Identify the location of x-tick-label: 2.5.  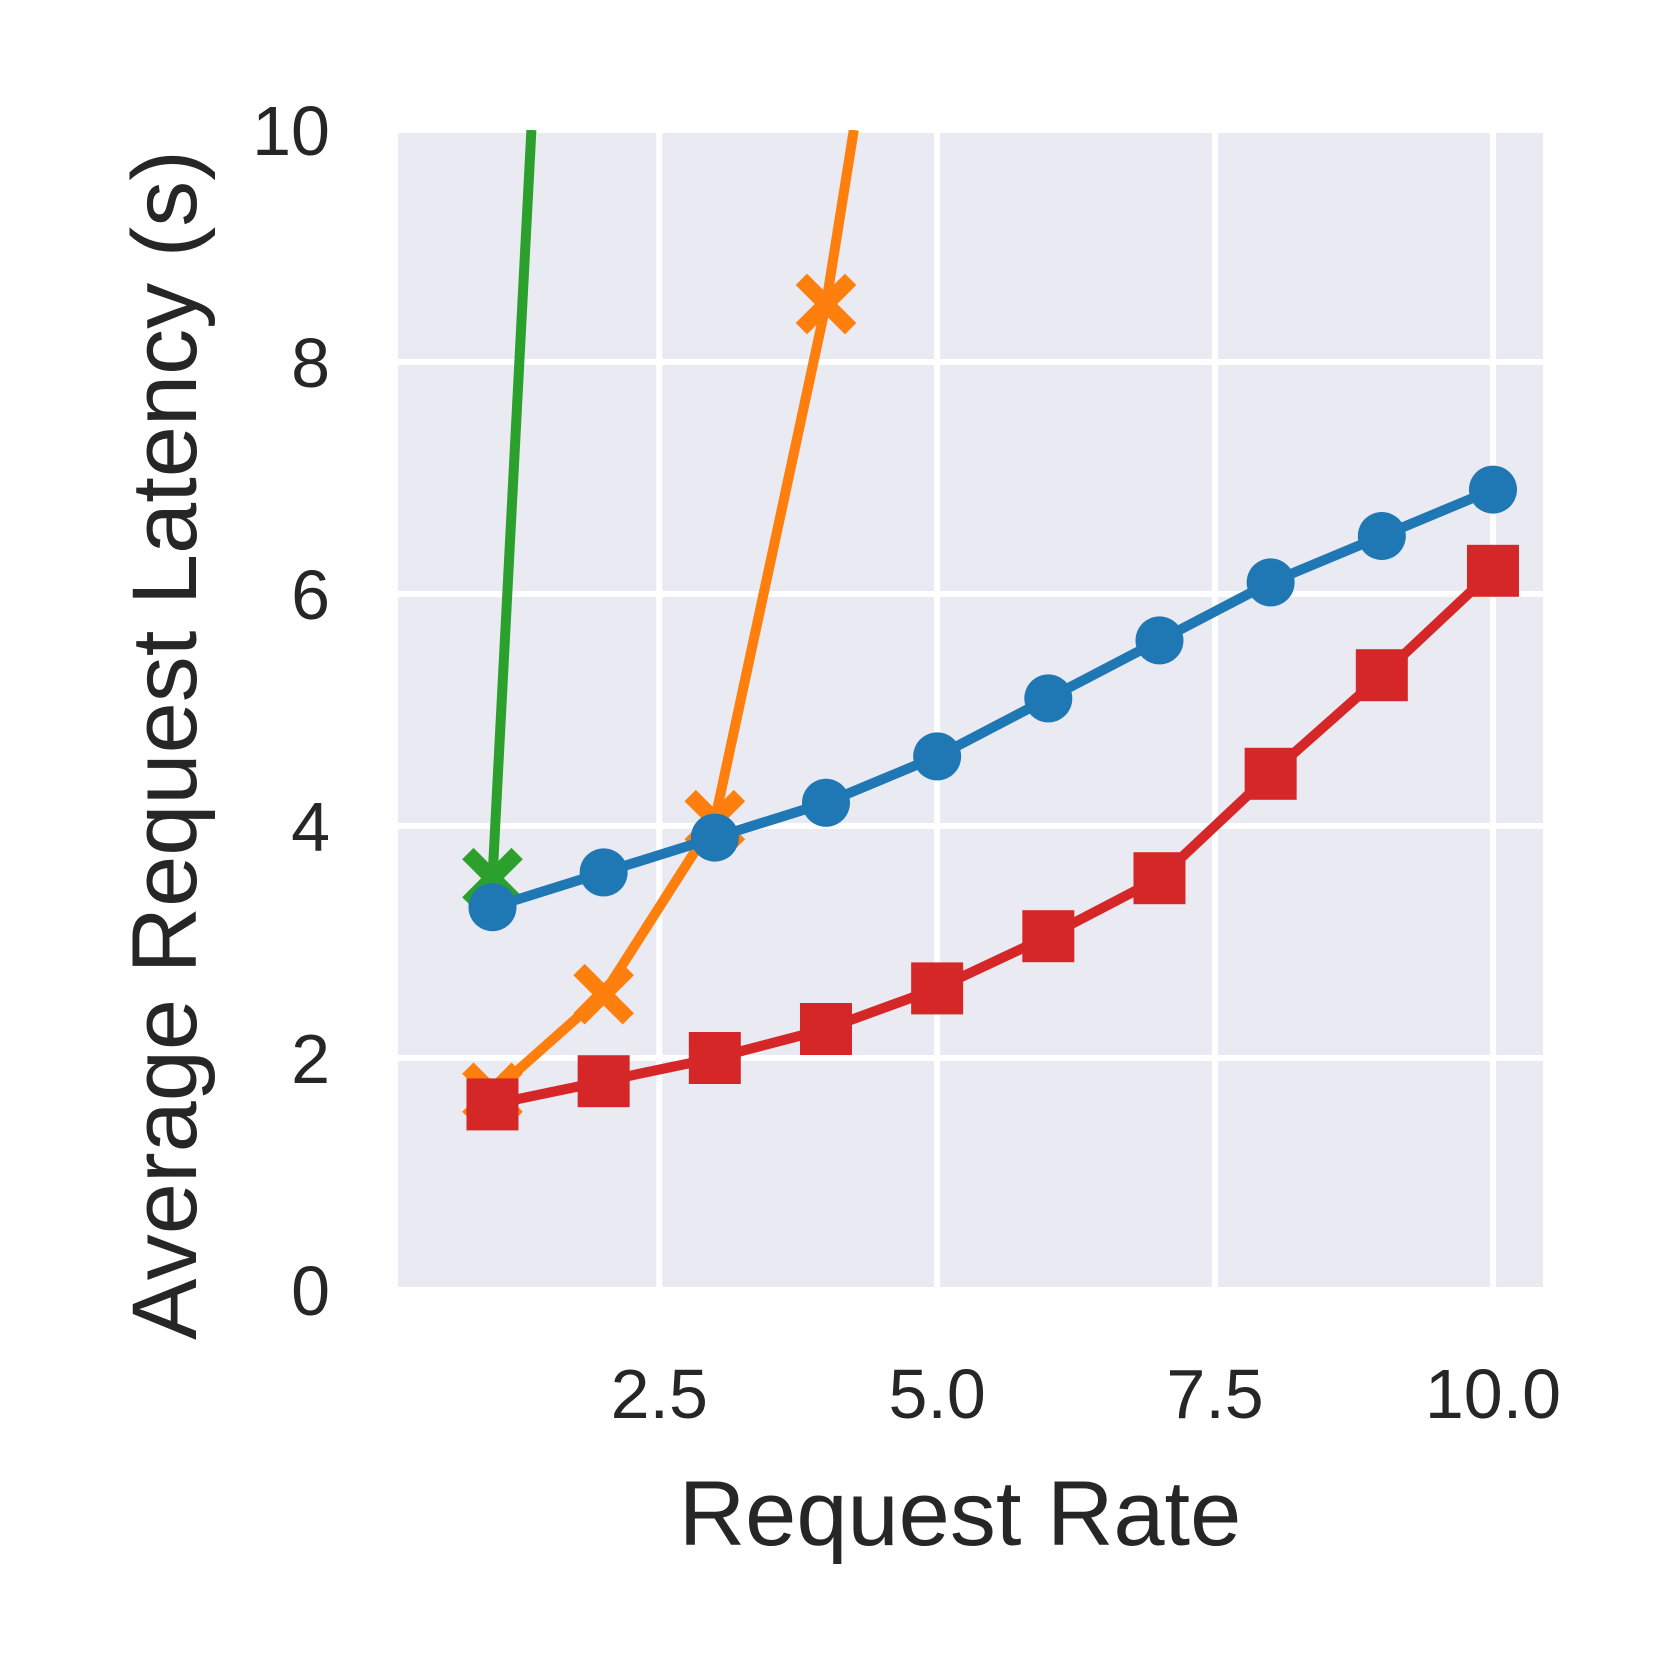
(659, 1394).